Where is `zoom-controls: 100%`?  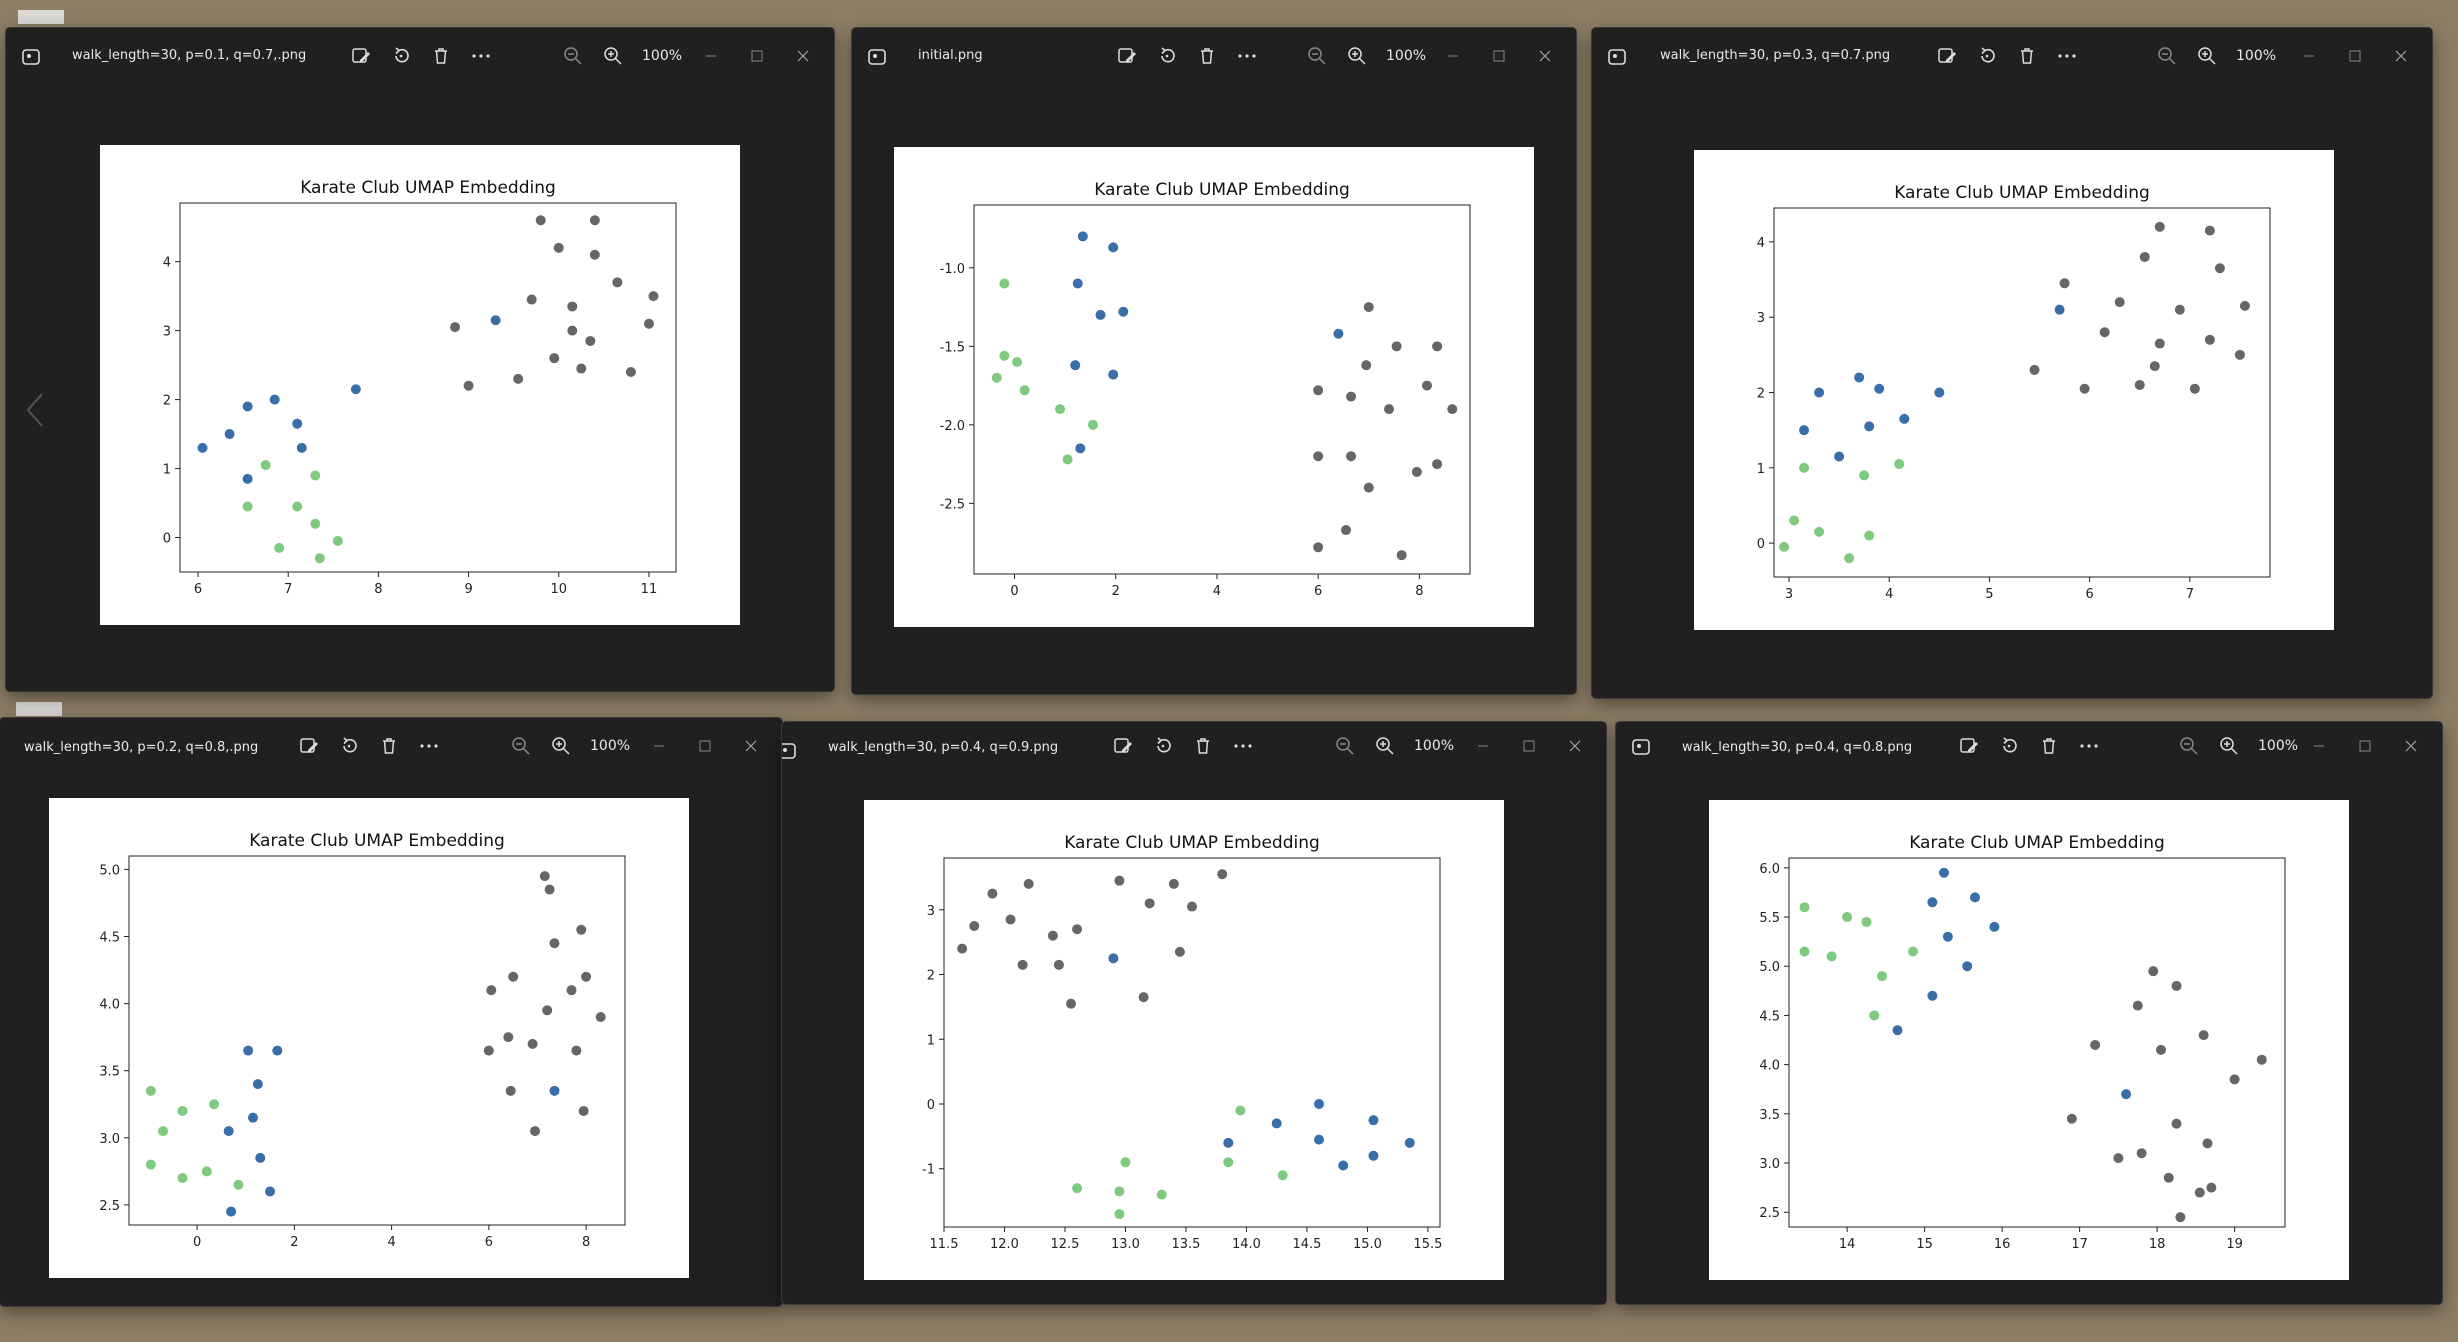
zoom-controls: 100% is located at coordinates (622, 56).